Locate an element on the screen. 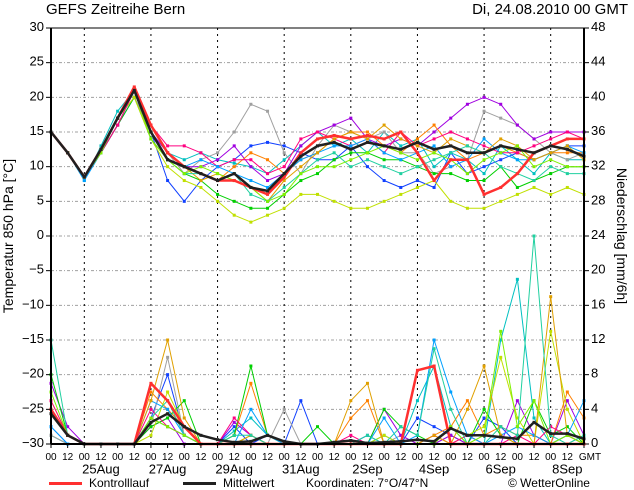  date-label: 27Aug is located at coordinates (168, 469).